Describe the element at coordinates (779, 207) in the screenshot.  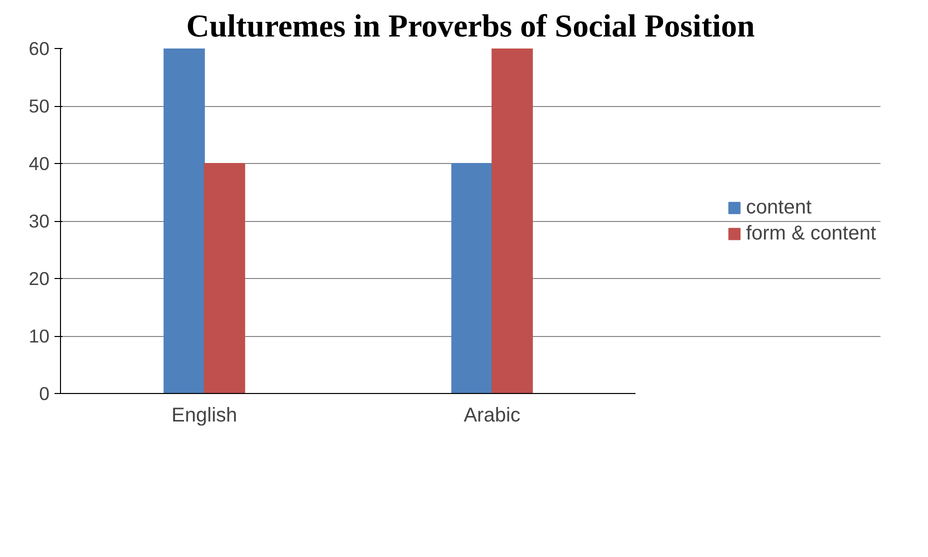
I see `legend-label: content` at that location.